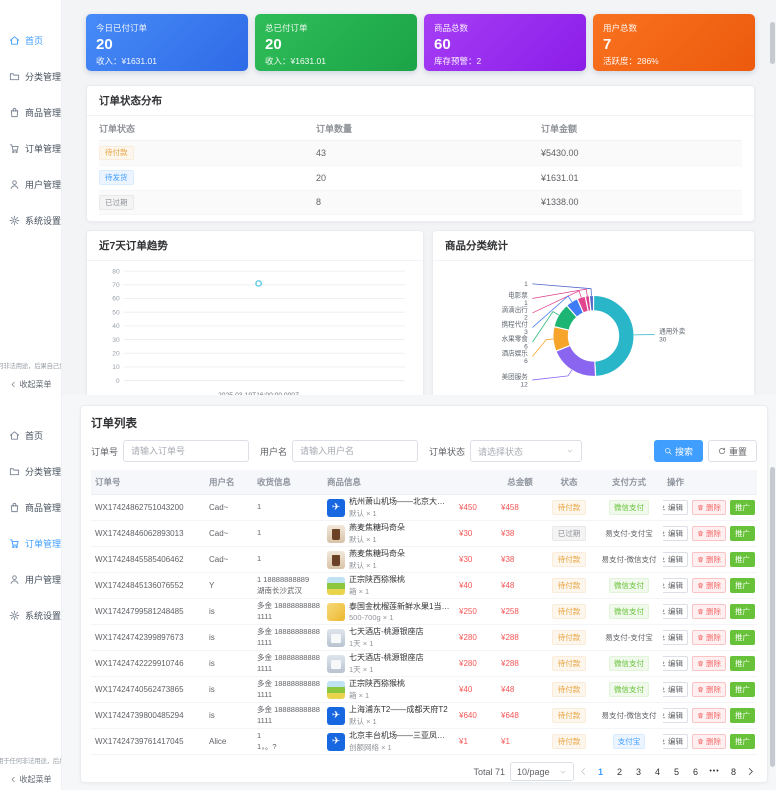  I want to click on username-input, so click(355, 451).